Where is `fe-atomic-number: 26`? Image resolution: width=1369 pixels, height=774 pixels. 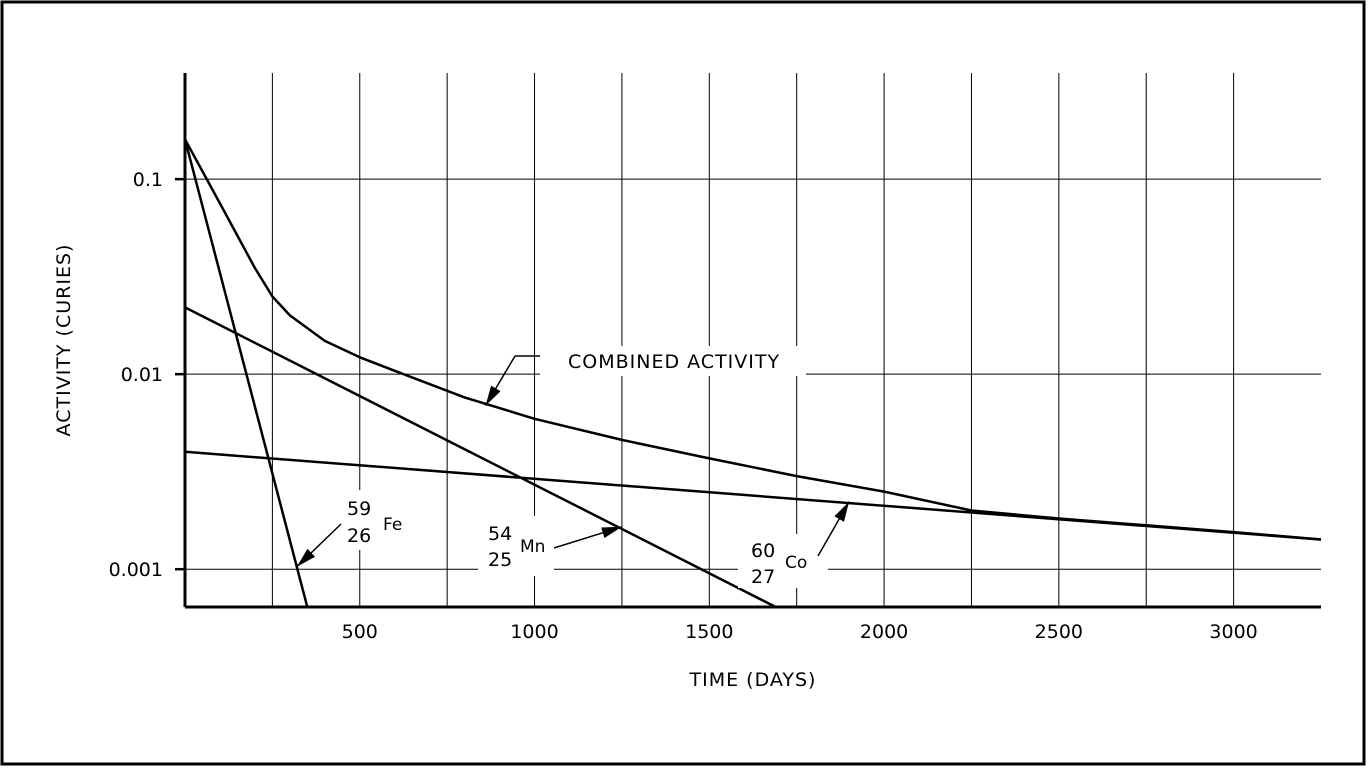 fe-atomic-number: 26 is located at coordinates (359, 536).